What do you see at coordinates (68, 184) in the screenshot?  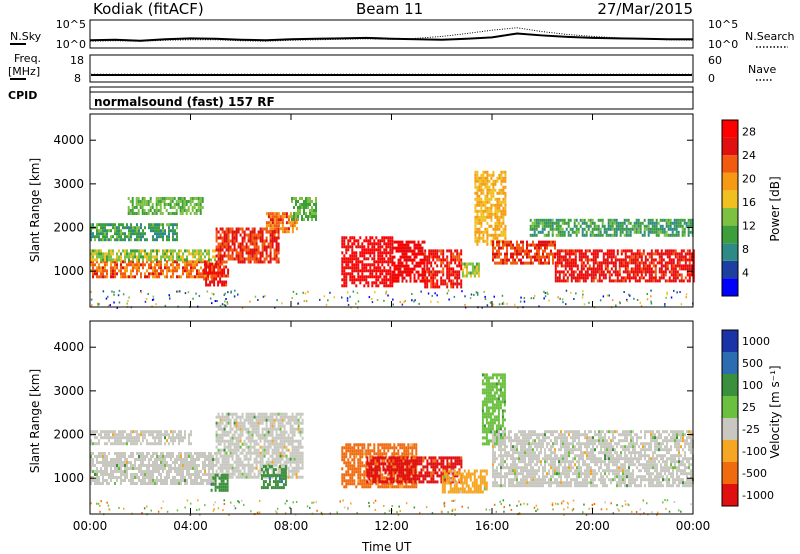 I see `ytick-label: 3000` at bounding box center [68, 184].